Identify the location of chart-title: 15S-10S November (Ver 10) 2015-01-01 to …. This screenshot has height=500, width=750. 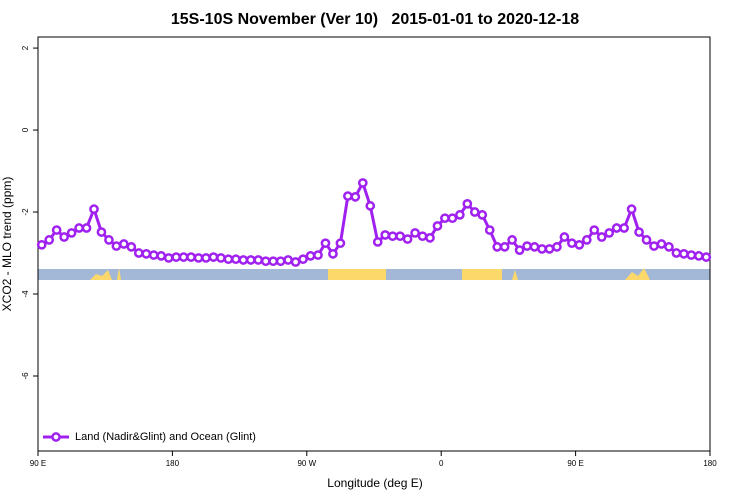
(375, 19).